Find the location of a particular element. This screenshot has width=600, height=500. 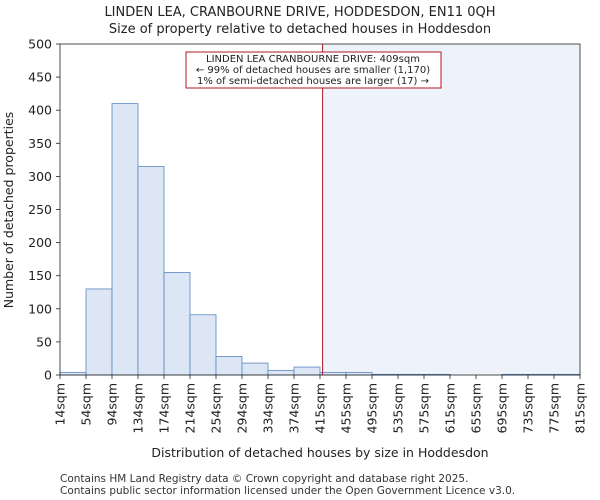

x-tick-label-535sqm: 535sqm is located at coordinates (398, 408).